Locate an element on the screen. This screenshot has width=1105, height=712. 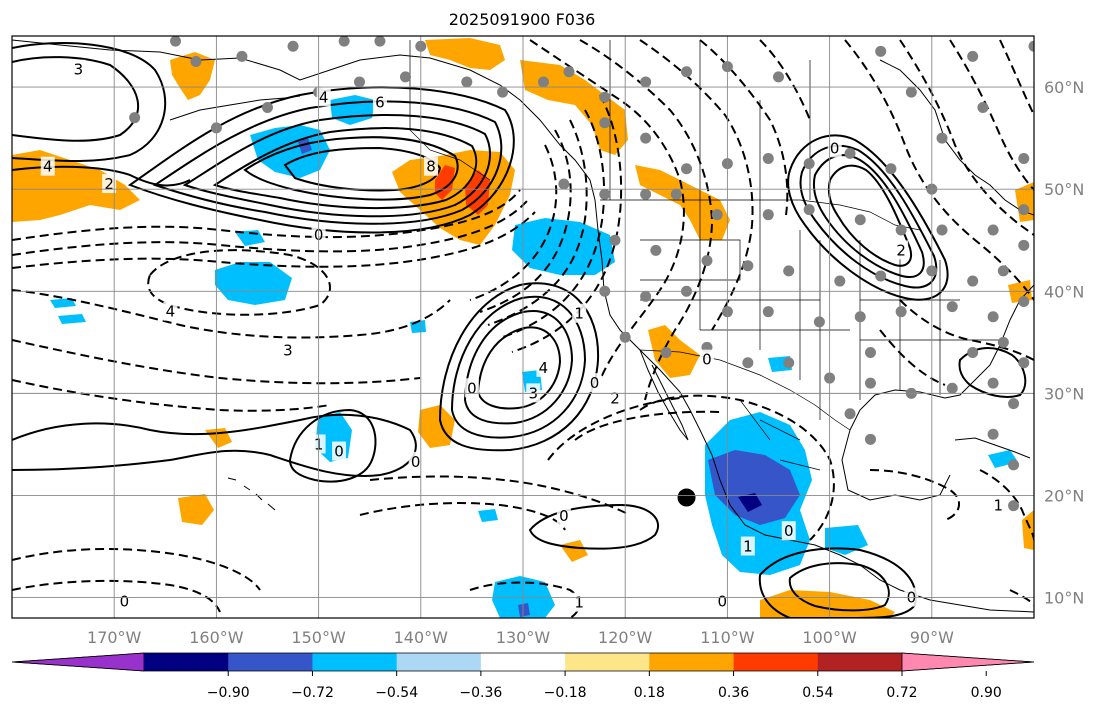
contour-neg-4-oval is located at coordinates (239, 282).